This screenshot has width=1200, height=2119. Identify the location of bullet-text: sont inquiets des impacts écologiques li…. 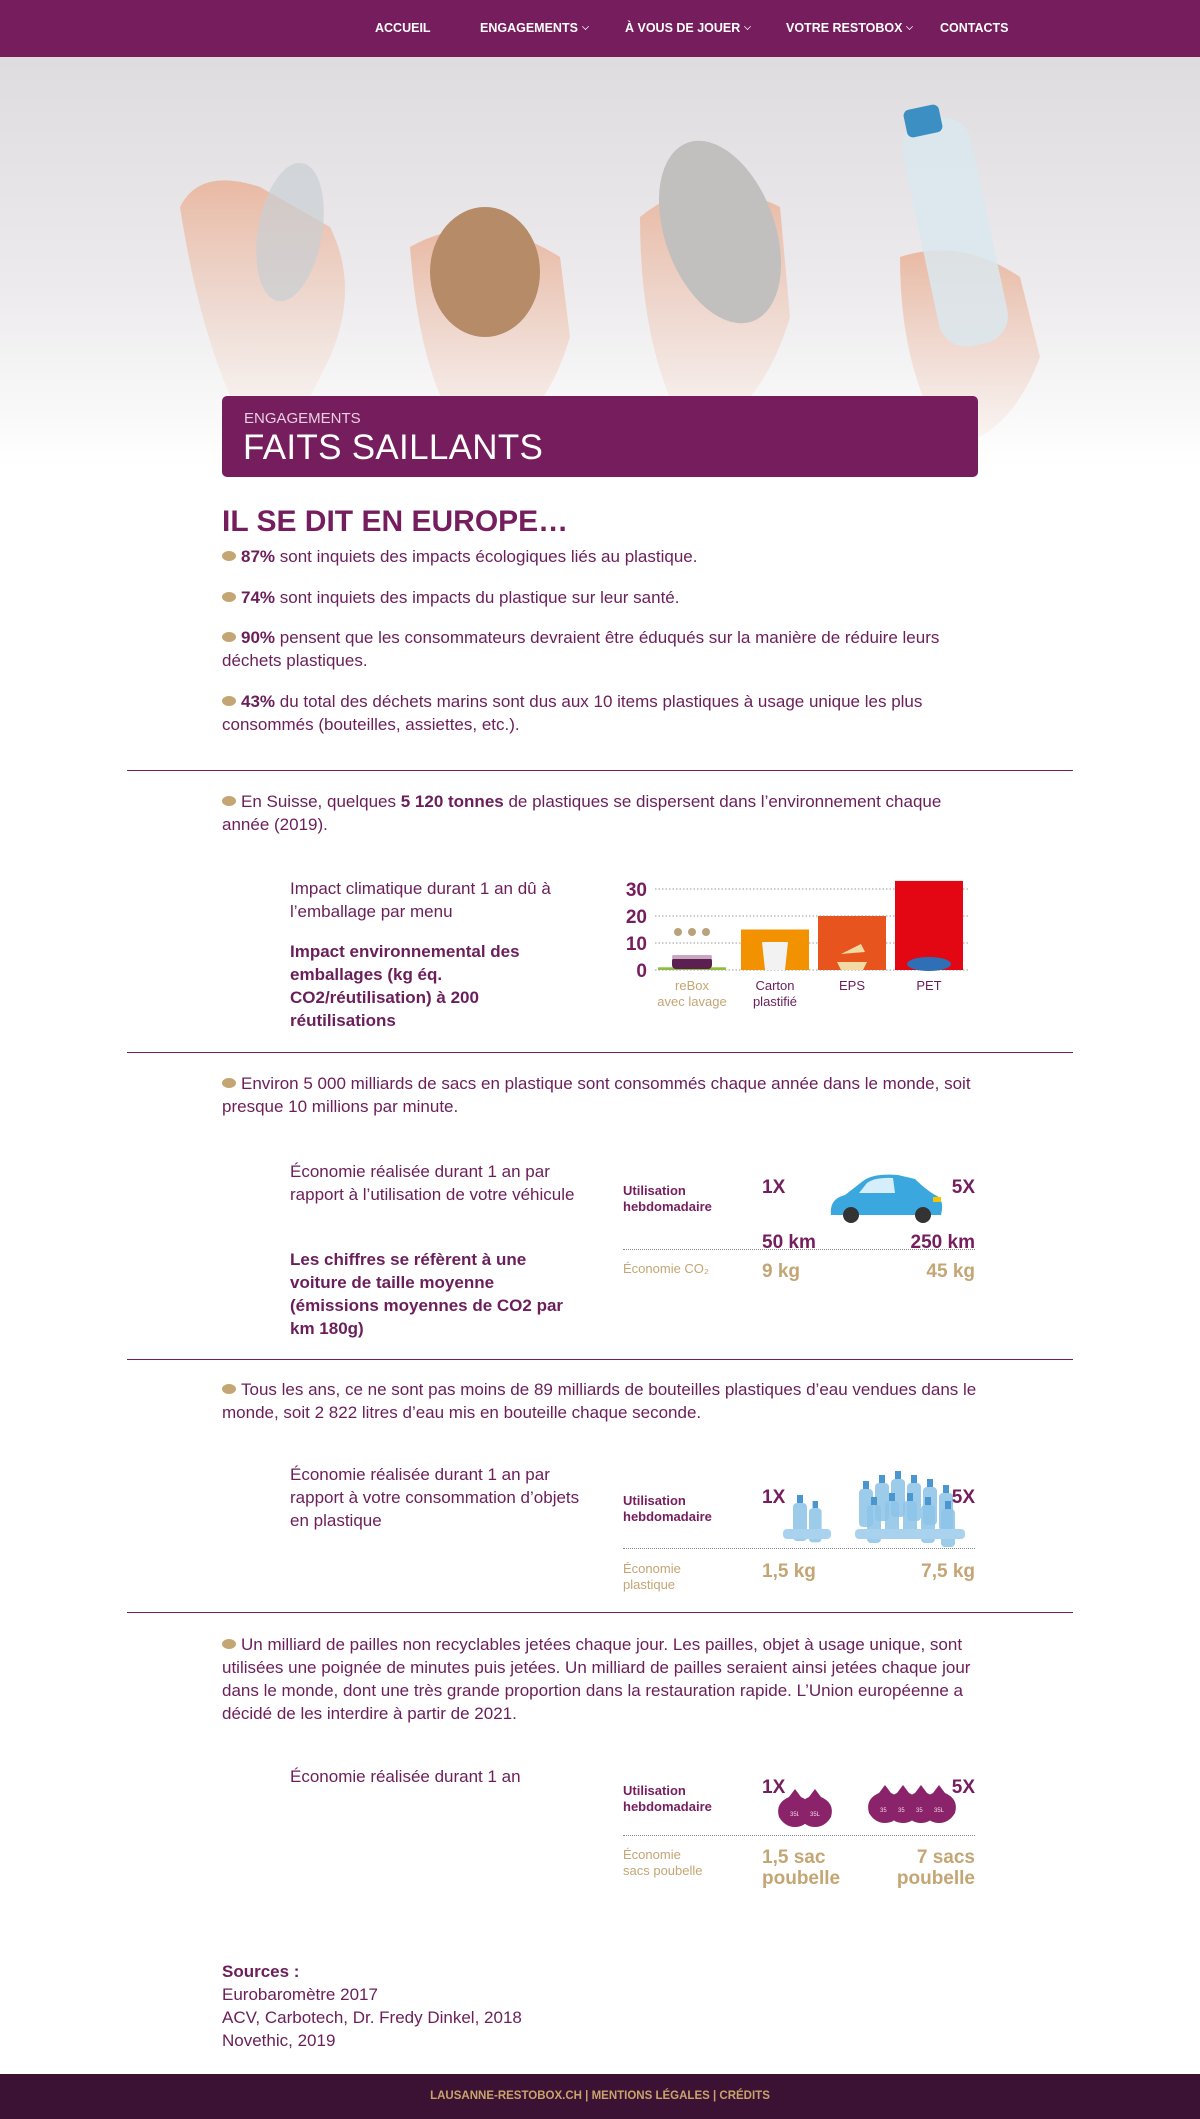
(488, 556).